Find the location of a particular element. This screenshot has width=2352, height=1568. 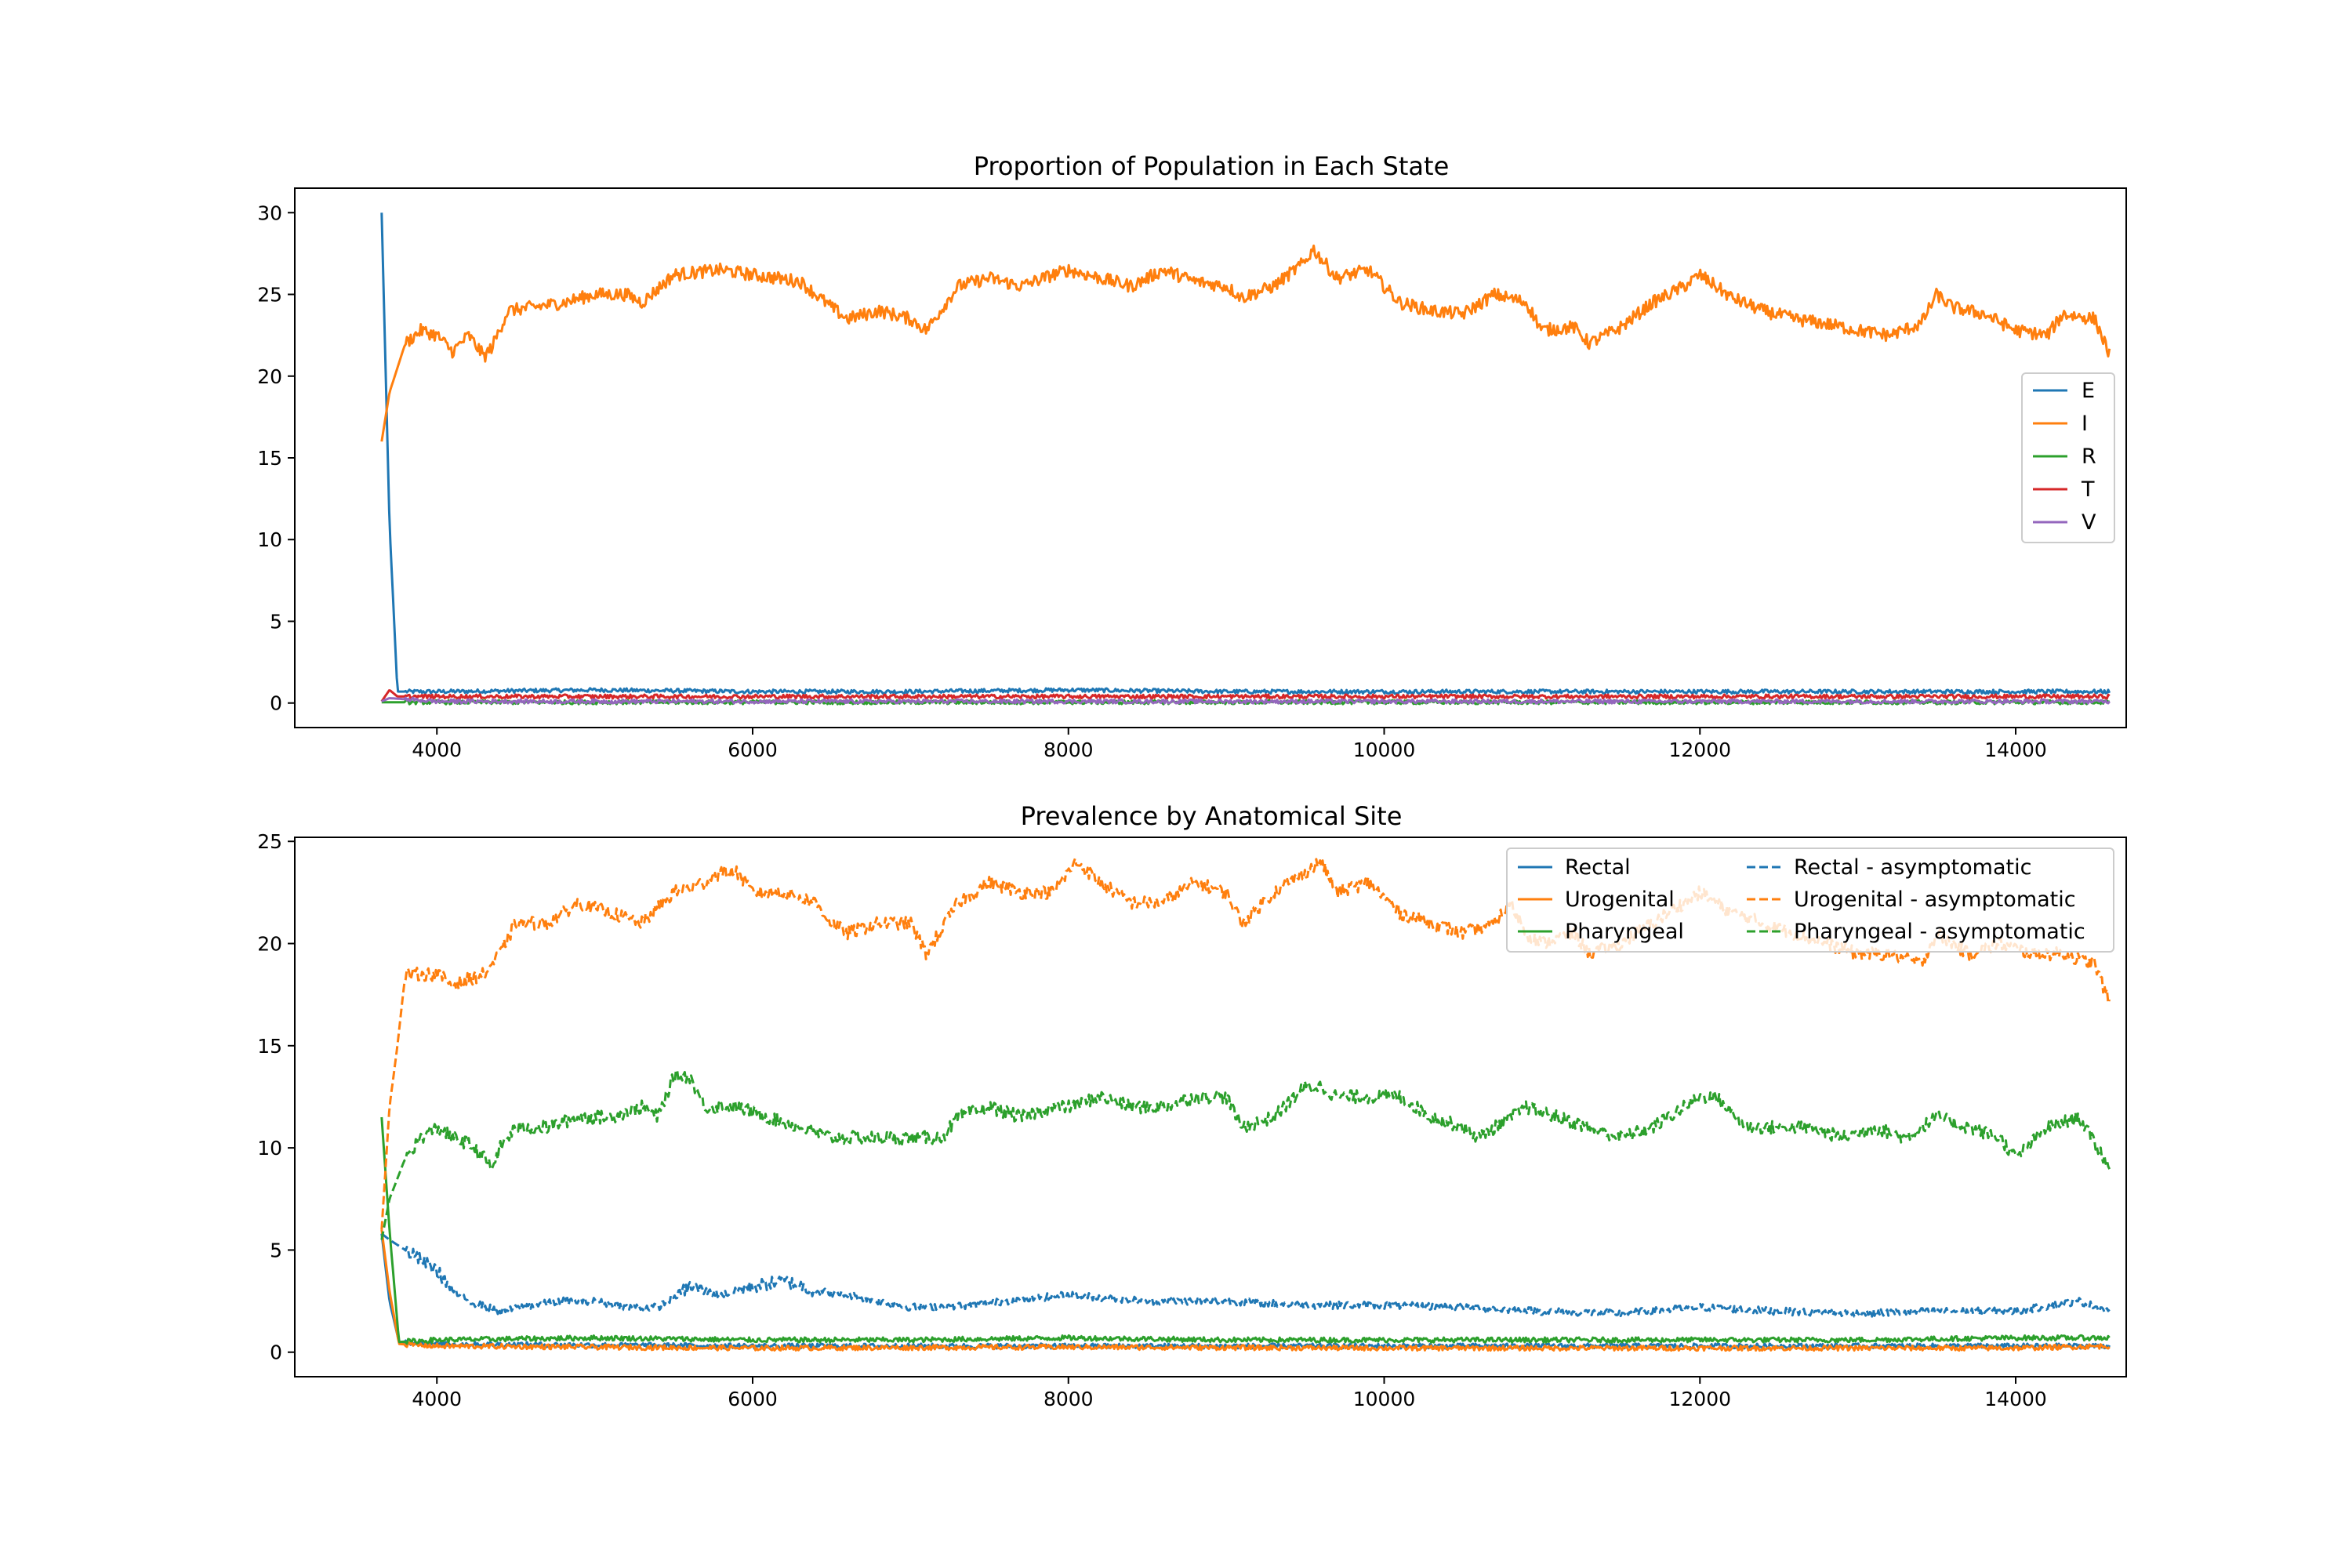

bottom-x-axis: 4000 6000 8000 10000 12000 14000 is located at coordinates (1229, 1393).